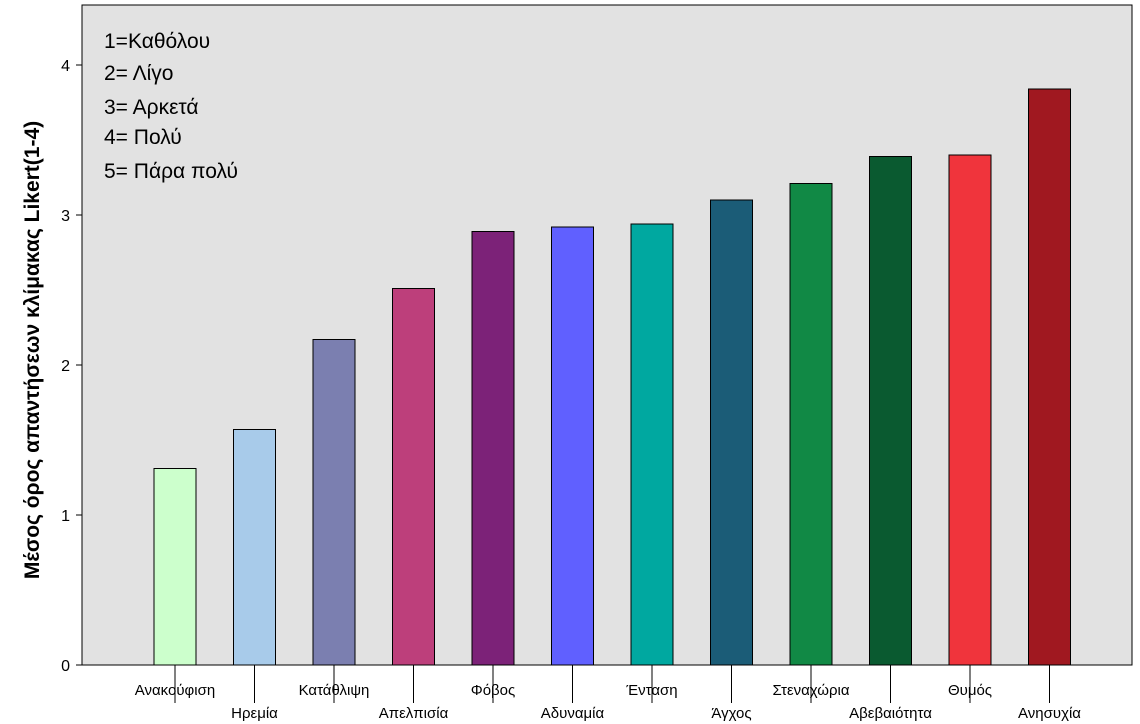 This screenshot has width=1140, height=724. Describe the element at coordinates (651, 690) in the screenshot. I see `x-tick-label: Ένταση` at that location.